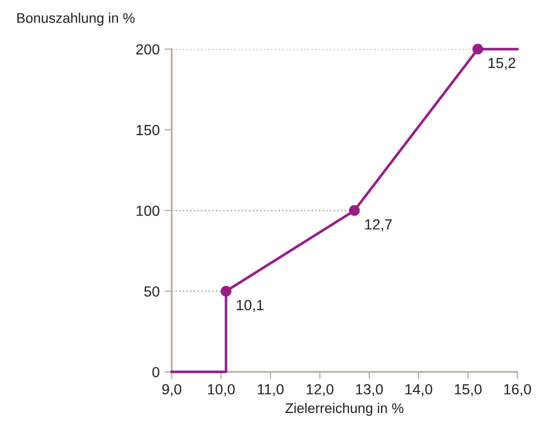  I want to click on annotation: 12,7, so click(378, 225).